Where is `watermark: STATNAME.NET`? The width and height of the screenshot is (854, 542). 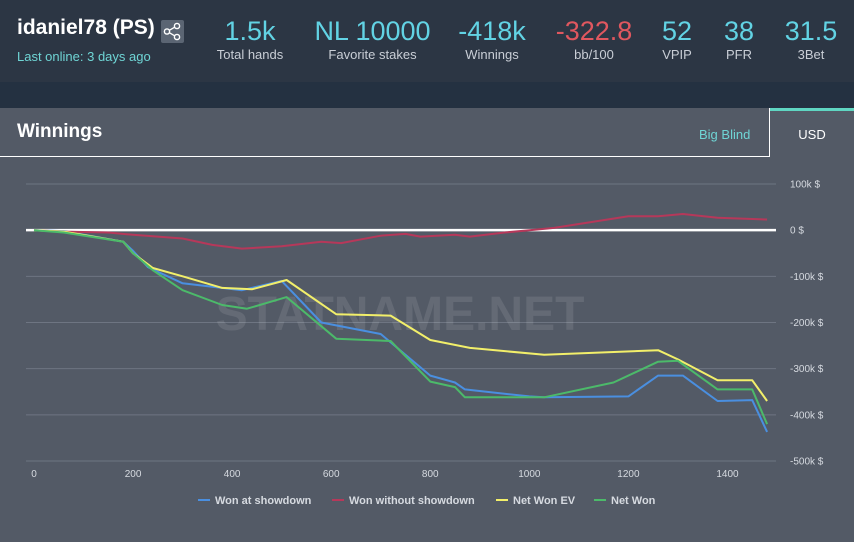 watermark: STATNAME.NET is located at coordinates (400, 314).